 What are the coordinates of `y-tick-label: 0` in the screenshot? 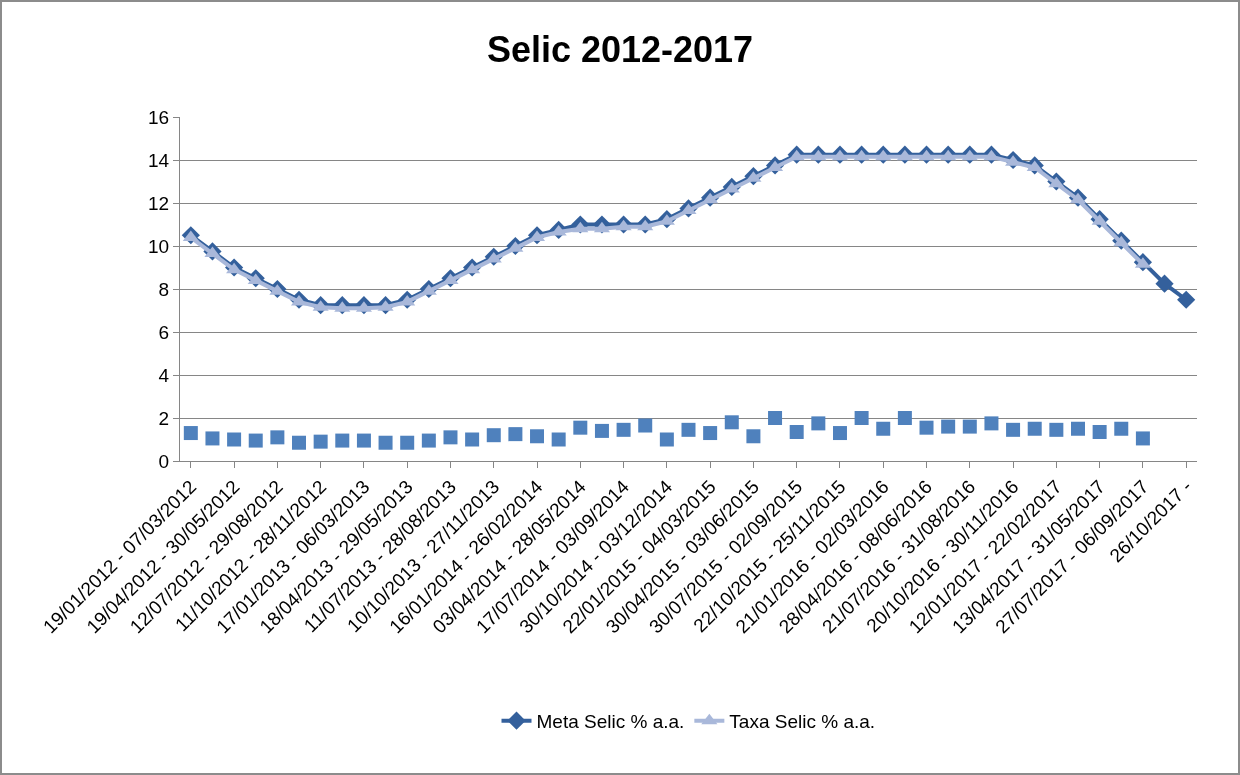 It's located at (164, 461).